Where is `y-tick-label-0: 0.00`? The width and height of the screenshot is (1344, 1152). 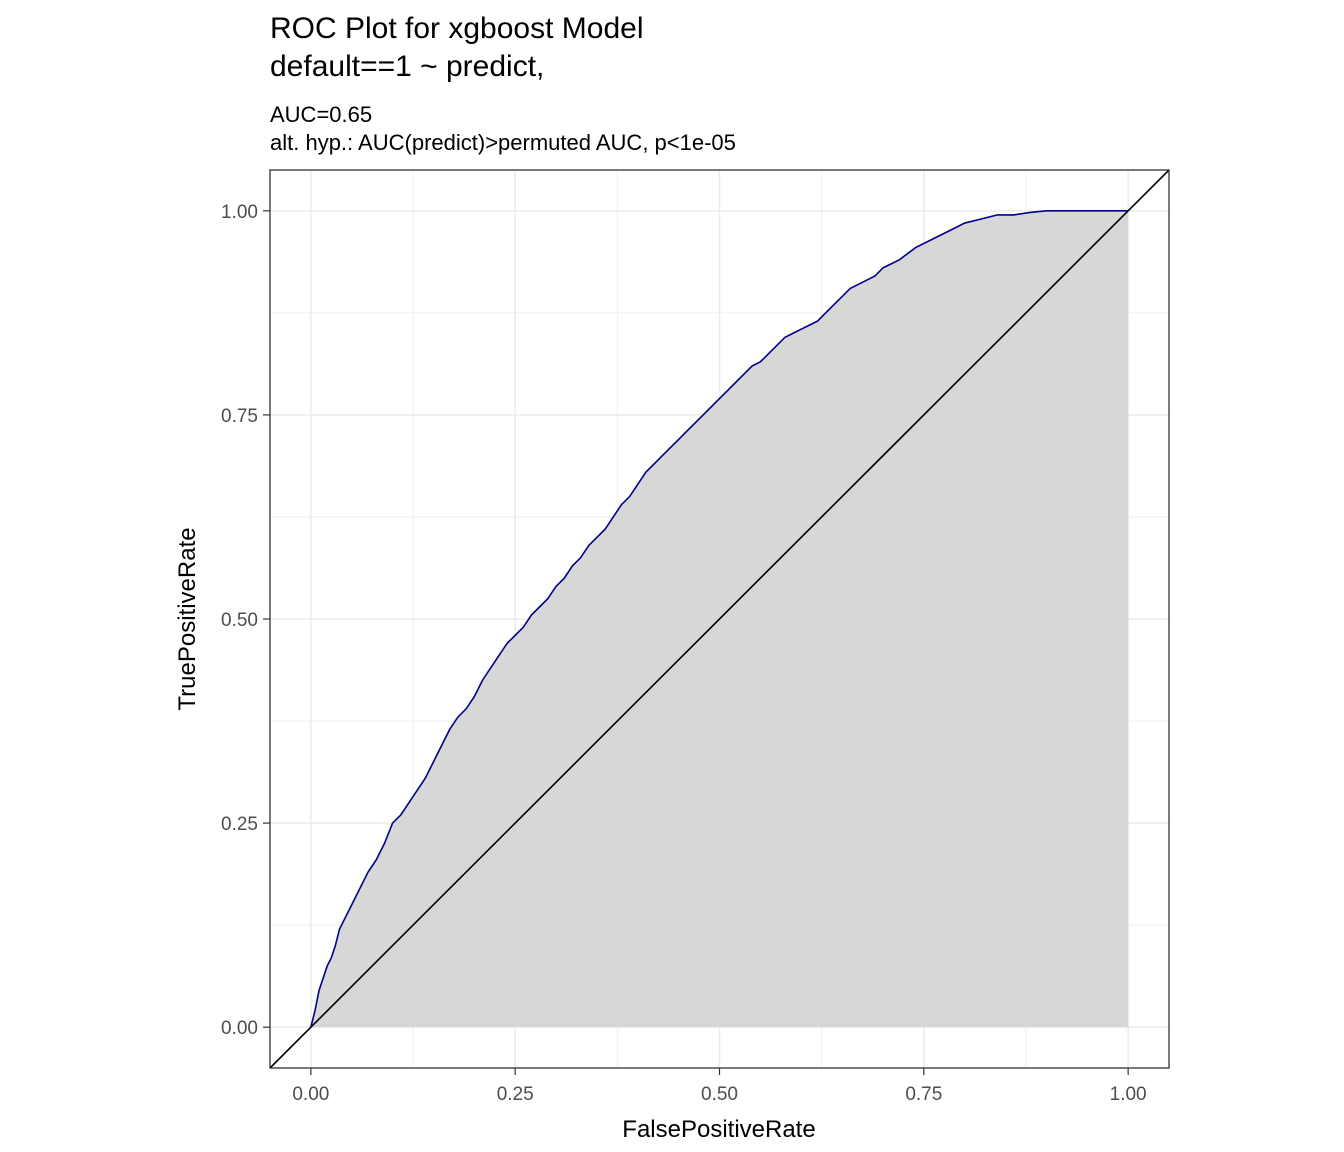 y-tick-label-0: 0.00 is located at coordinates (239, 1028).